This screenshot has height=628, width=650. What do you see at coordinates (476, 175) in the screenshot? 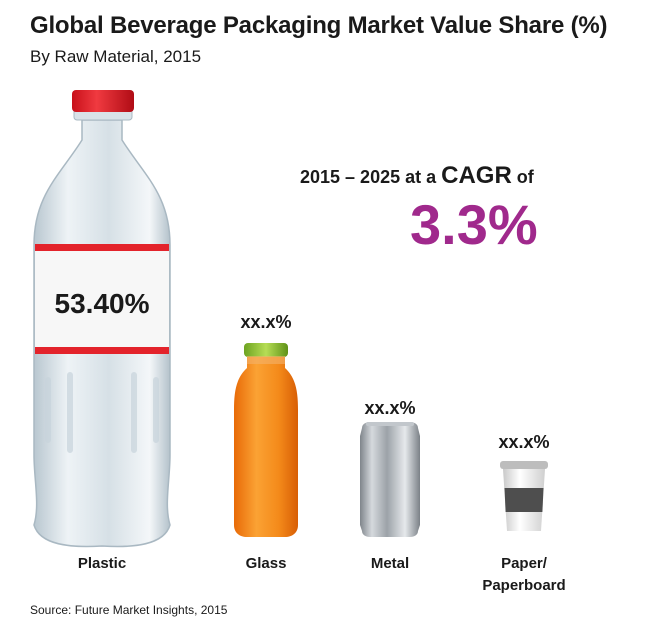
I see `cagr-keyword: CAGR` at bounding box center [476, 175].